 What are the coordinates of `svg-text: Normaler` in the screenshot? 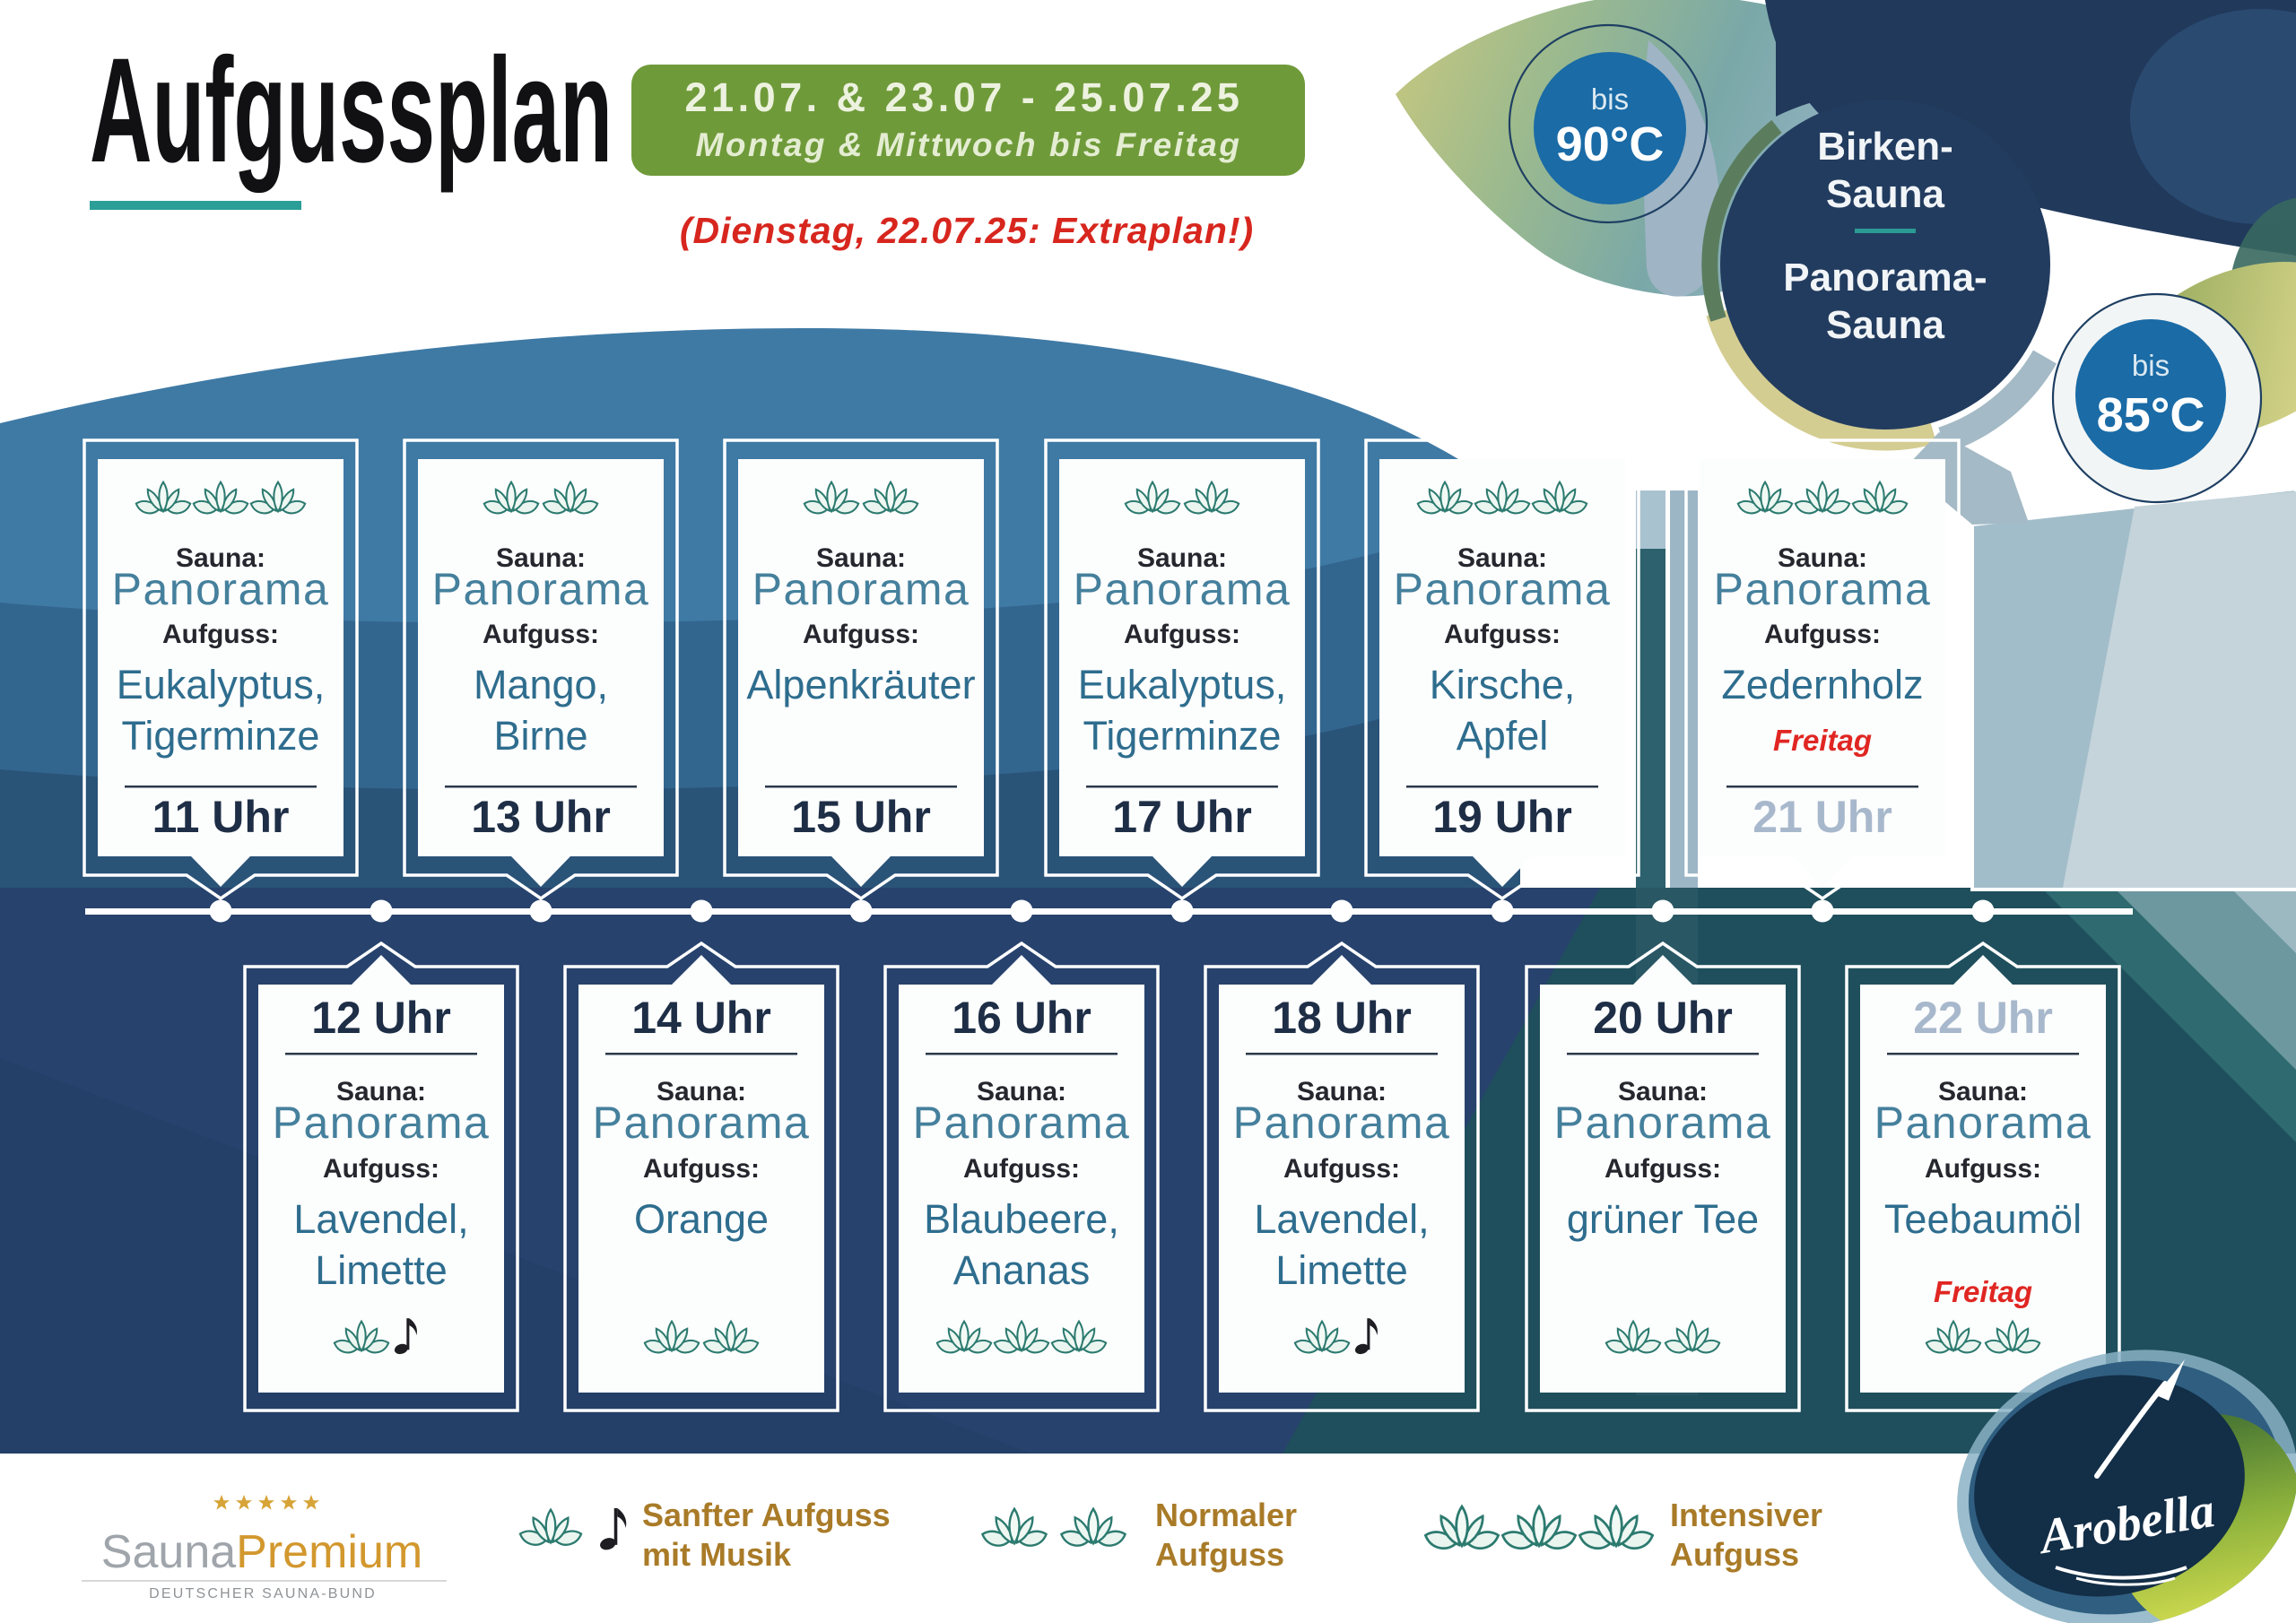 It's located at (1226, 1515).